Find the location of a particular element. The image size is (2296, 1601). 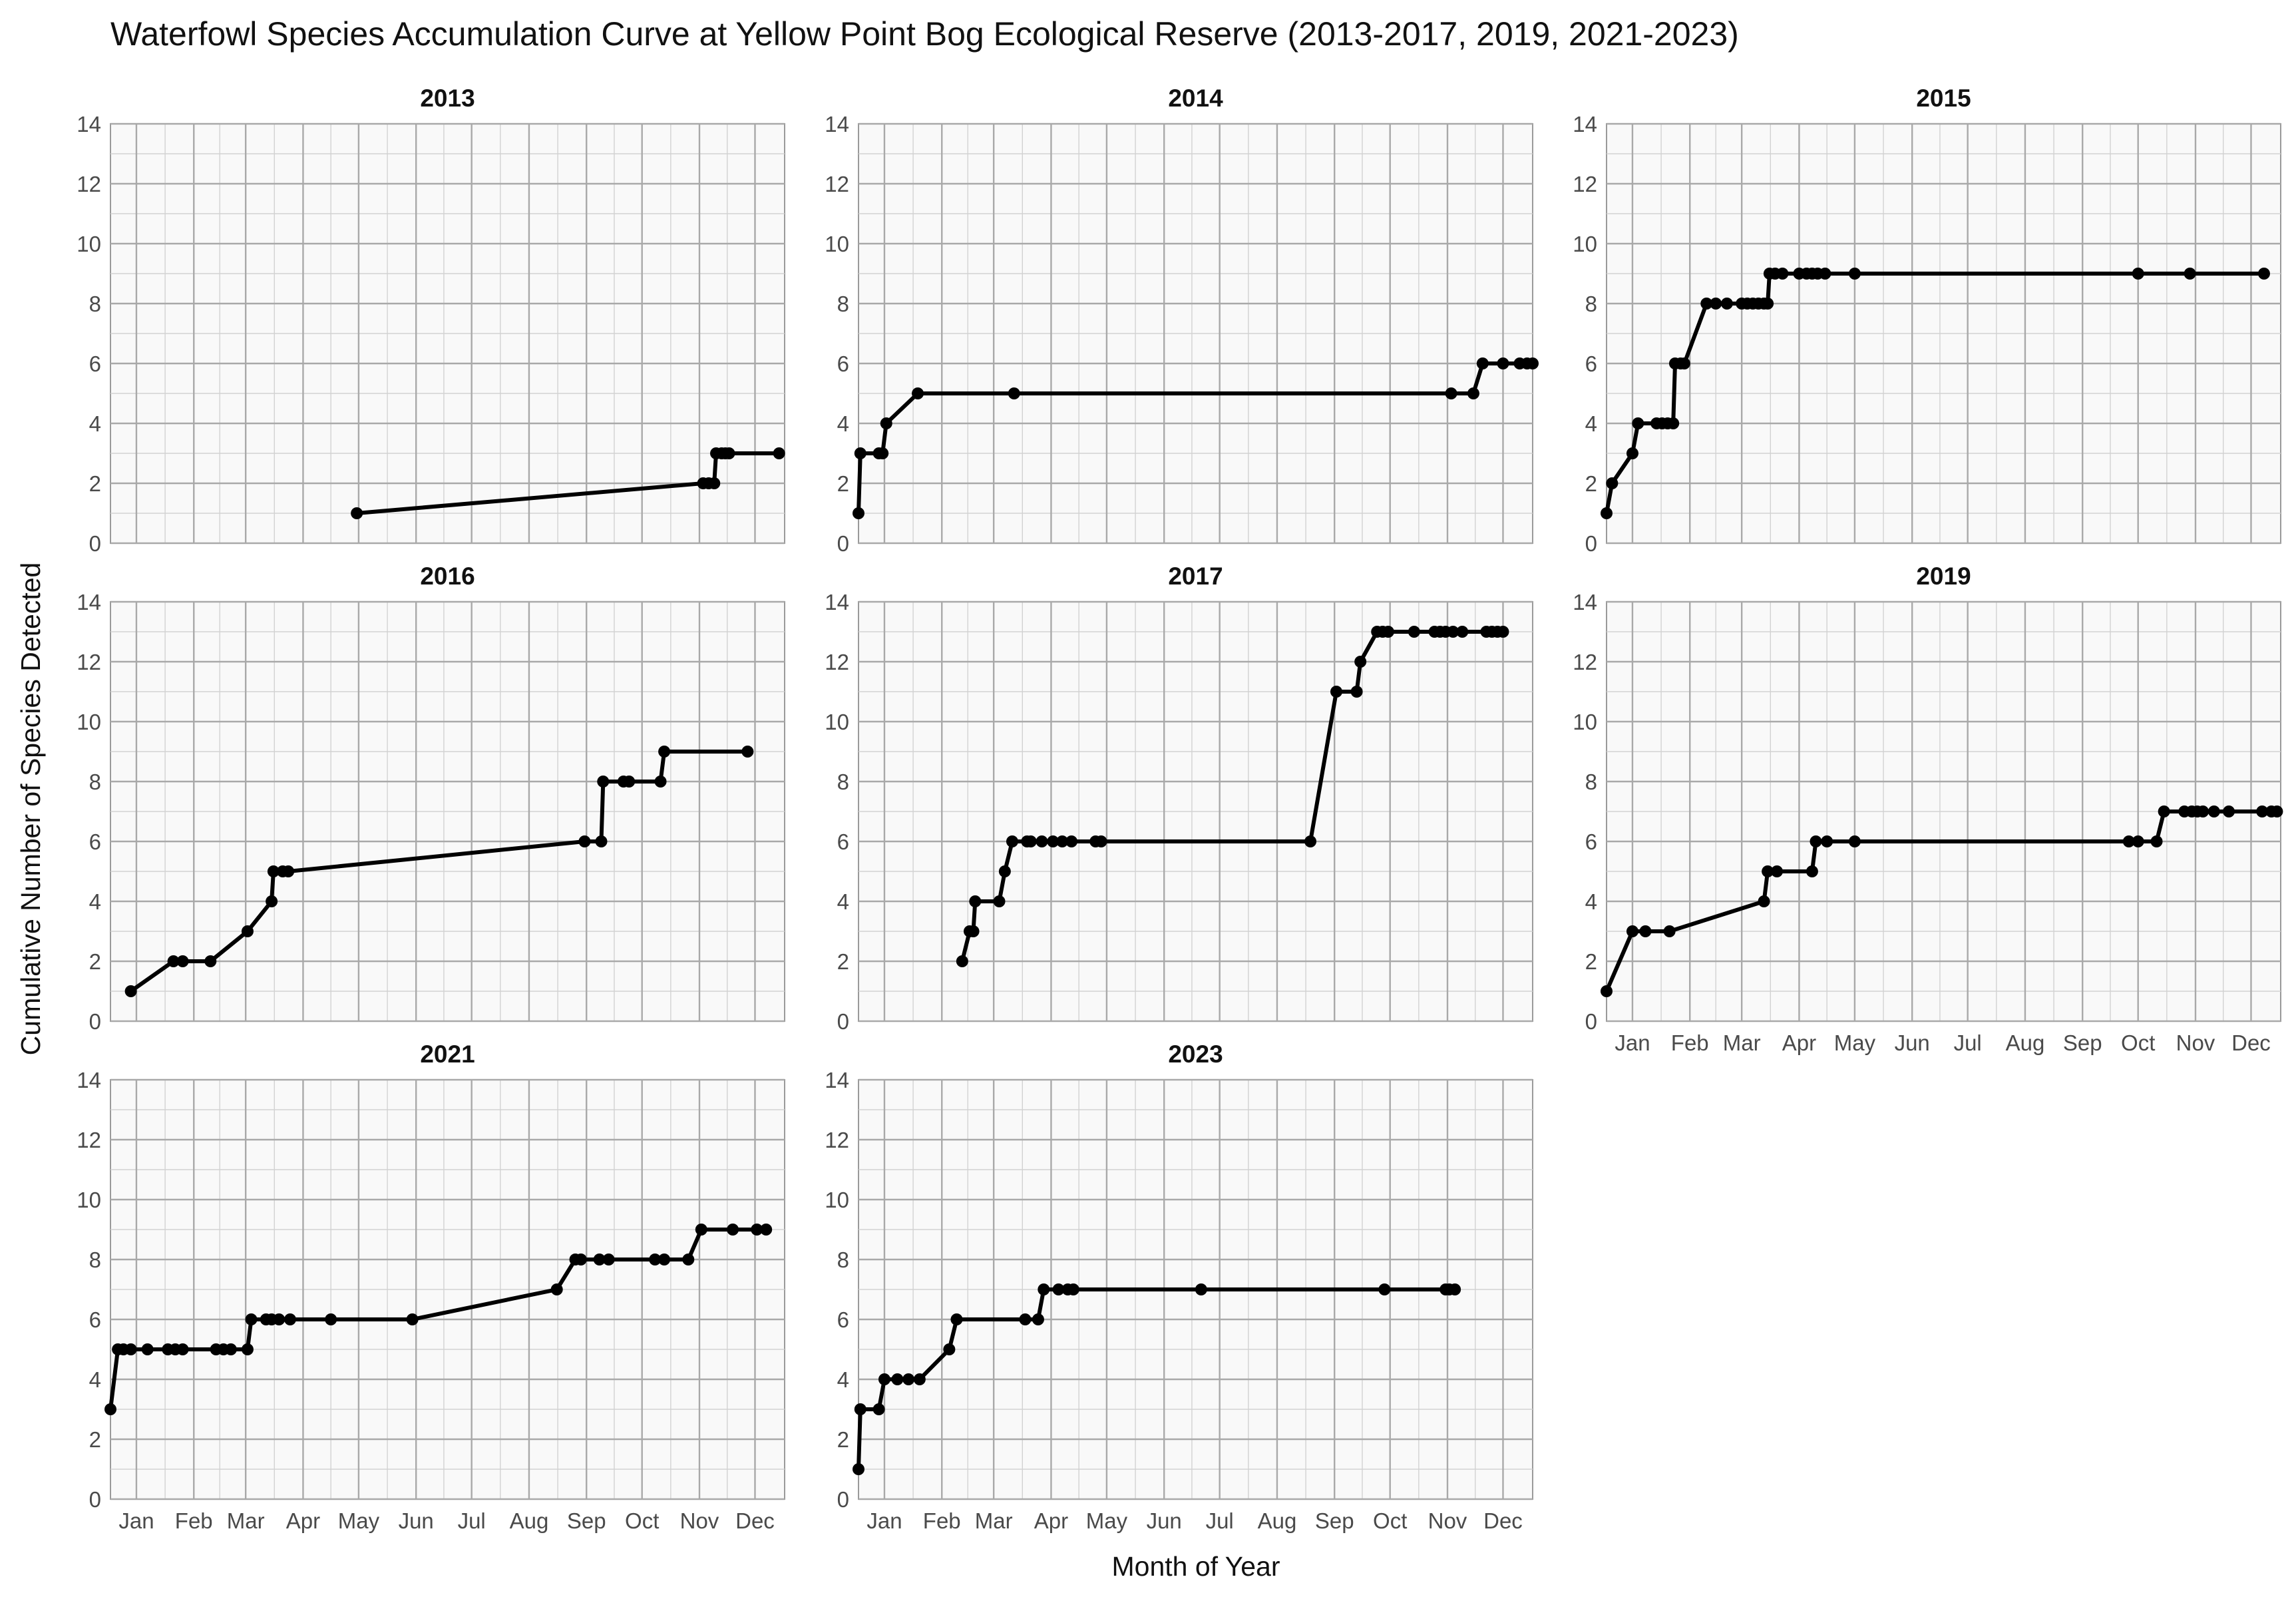

facet-label: 2021 is located at coordinates (447, 1054).